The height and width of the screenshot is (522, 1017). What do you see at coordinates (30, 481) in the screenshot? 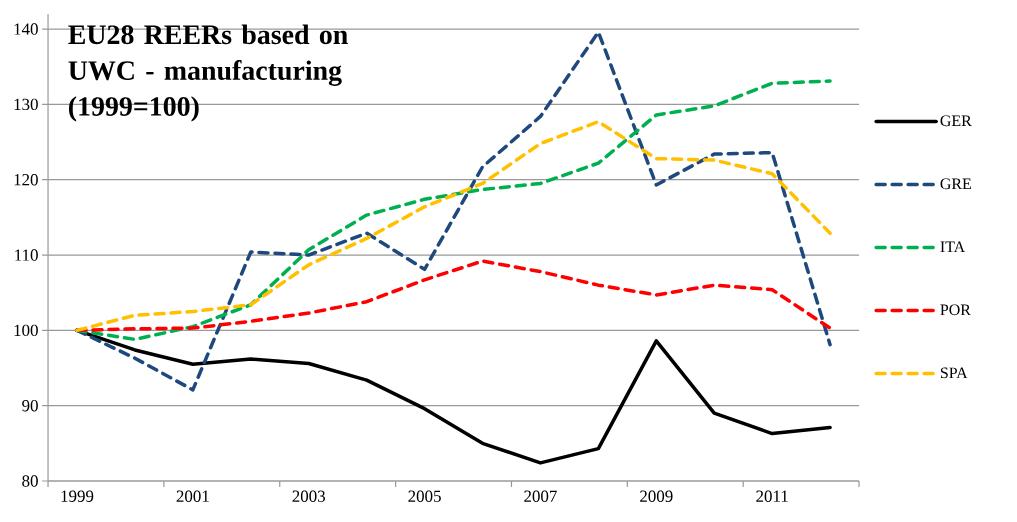
I see `y-tick-label: 80` at bounding box center [30, 481].